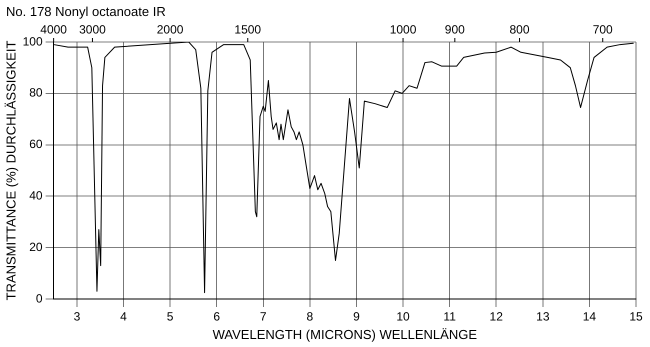  I want to click on text: 800, so click(520, 29).